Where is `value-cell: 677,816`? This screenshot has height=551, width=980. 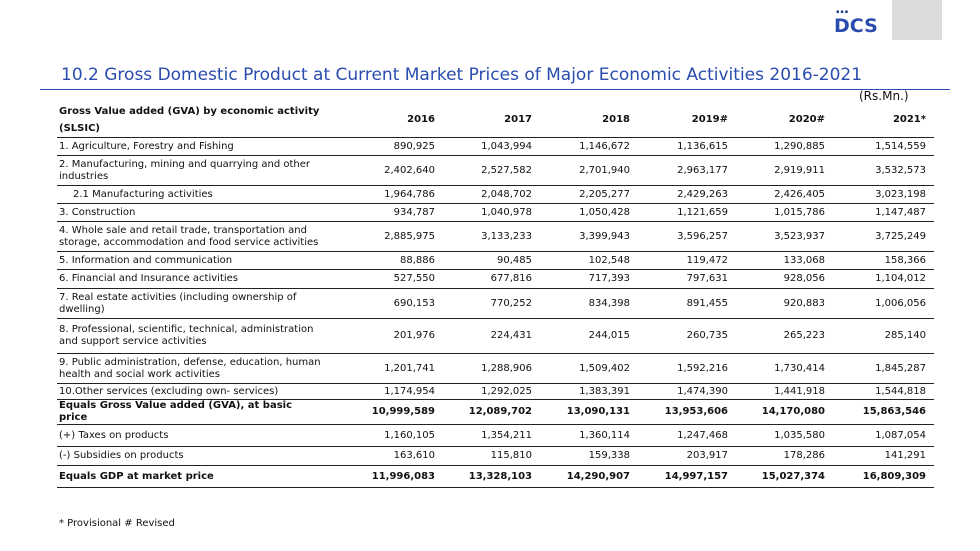
value-cell: 677,816 is located at coordinates (491, 279).